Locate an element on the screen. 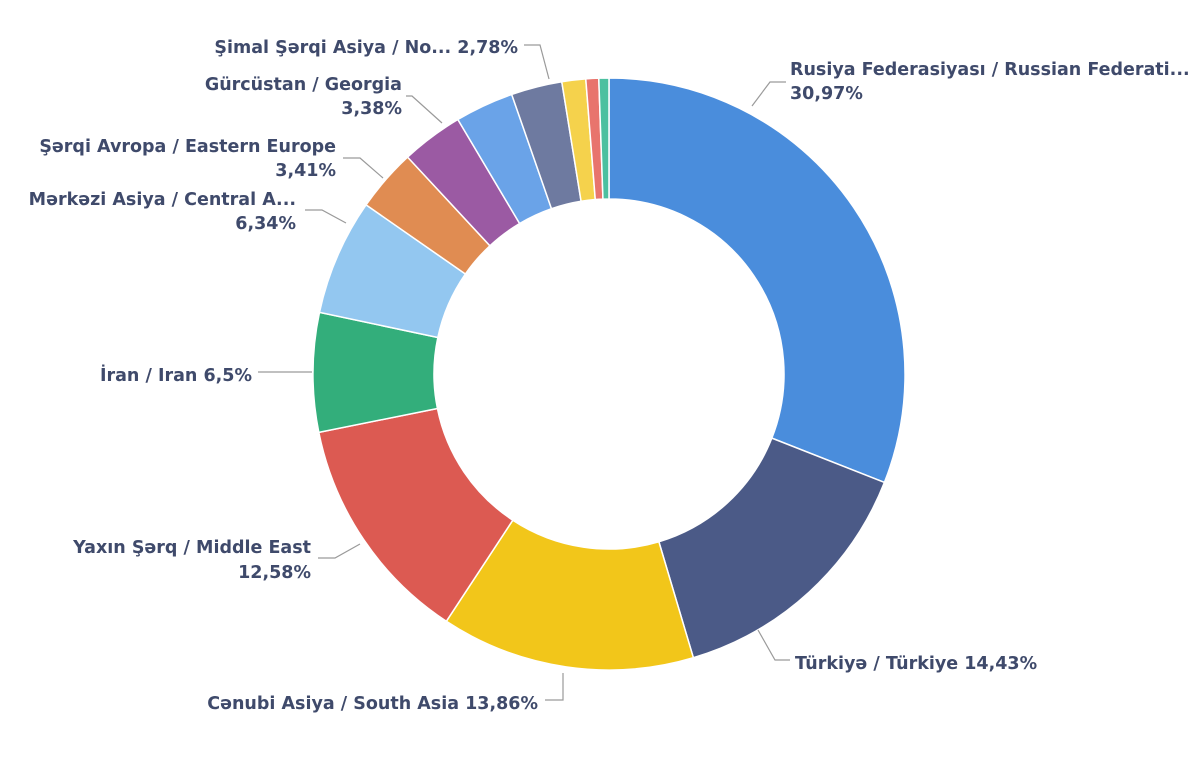  leader-line-gurcustan-georgia is located at coordinates (424, 109).